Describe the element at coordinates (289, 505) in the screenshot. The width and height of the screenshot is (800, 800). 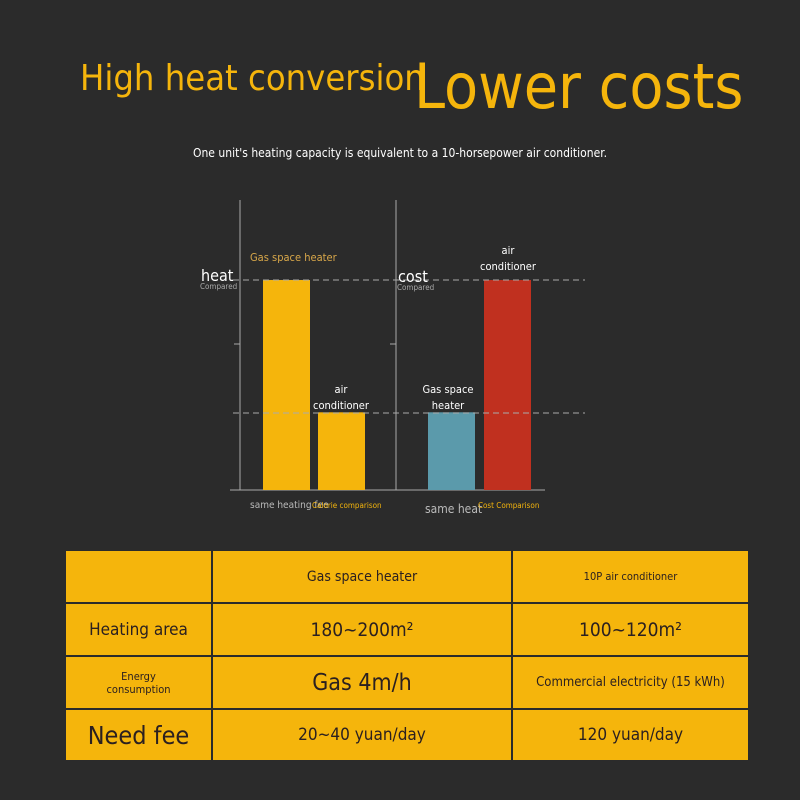
I see `footer: same heating fee` at that location.